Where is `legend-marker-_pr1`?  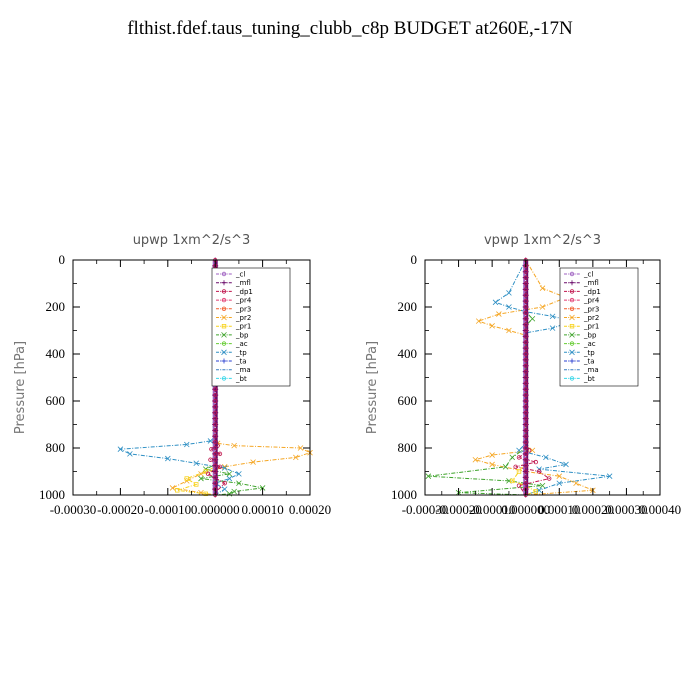
legend-marker-_pr1 is located at coordinates (572, 326).